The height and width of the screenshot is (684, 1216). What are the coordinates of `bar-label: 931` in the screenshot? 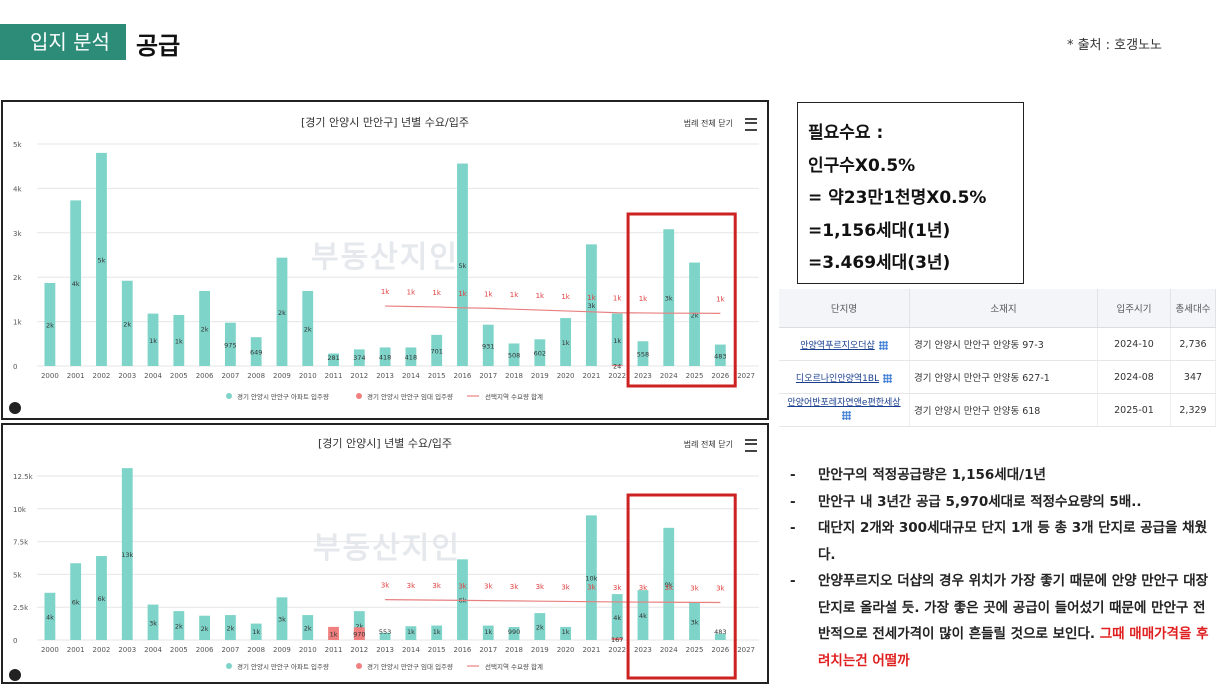 It's located at (488, 346).